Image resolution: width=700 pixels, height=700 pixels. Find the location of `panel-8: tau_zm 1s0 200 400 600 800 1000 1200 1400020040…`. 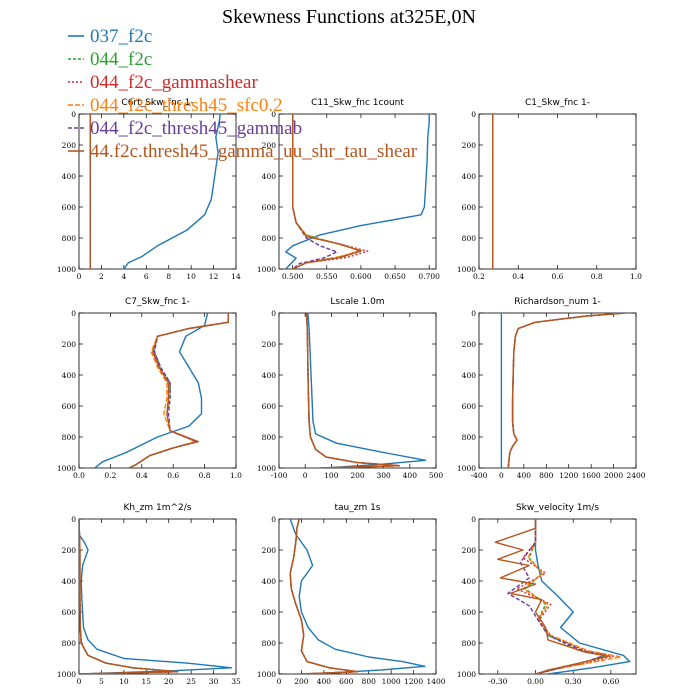

panel-8: tau_zm 1s0 200 400 600 800 1000 1200 1400020040… is located at coordinates (351, 594).